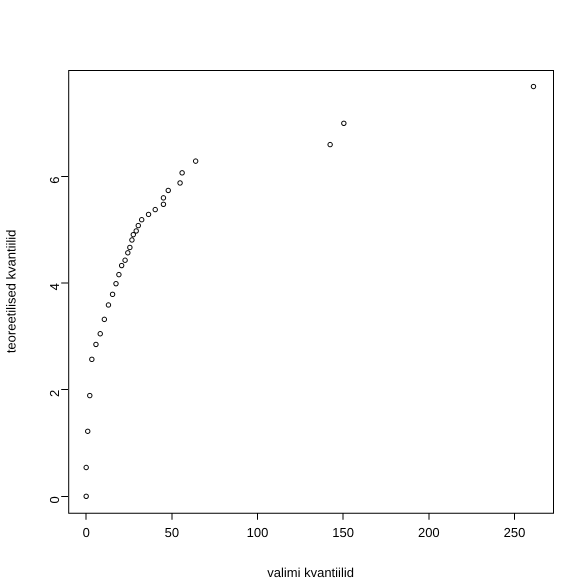  Describe the element at coordinates (172, 532) in the screenshot. I see `x-tick-label: 50` at that location.